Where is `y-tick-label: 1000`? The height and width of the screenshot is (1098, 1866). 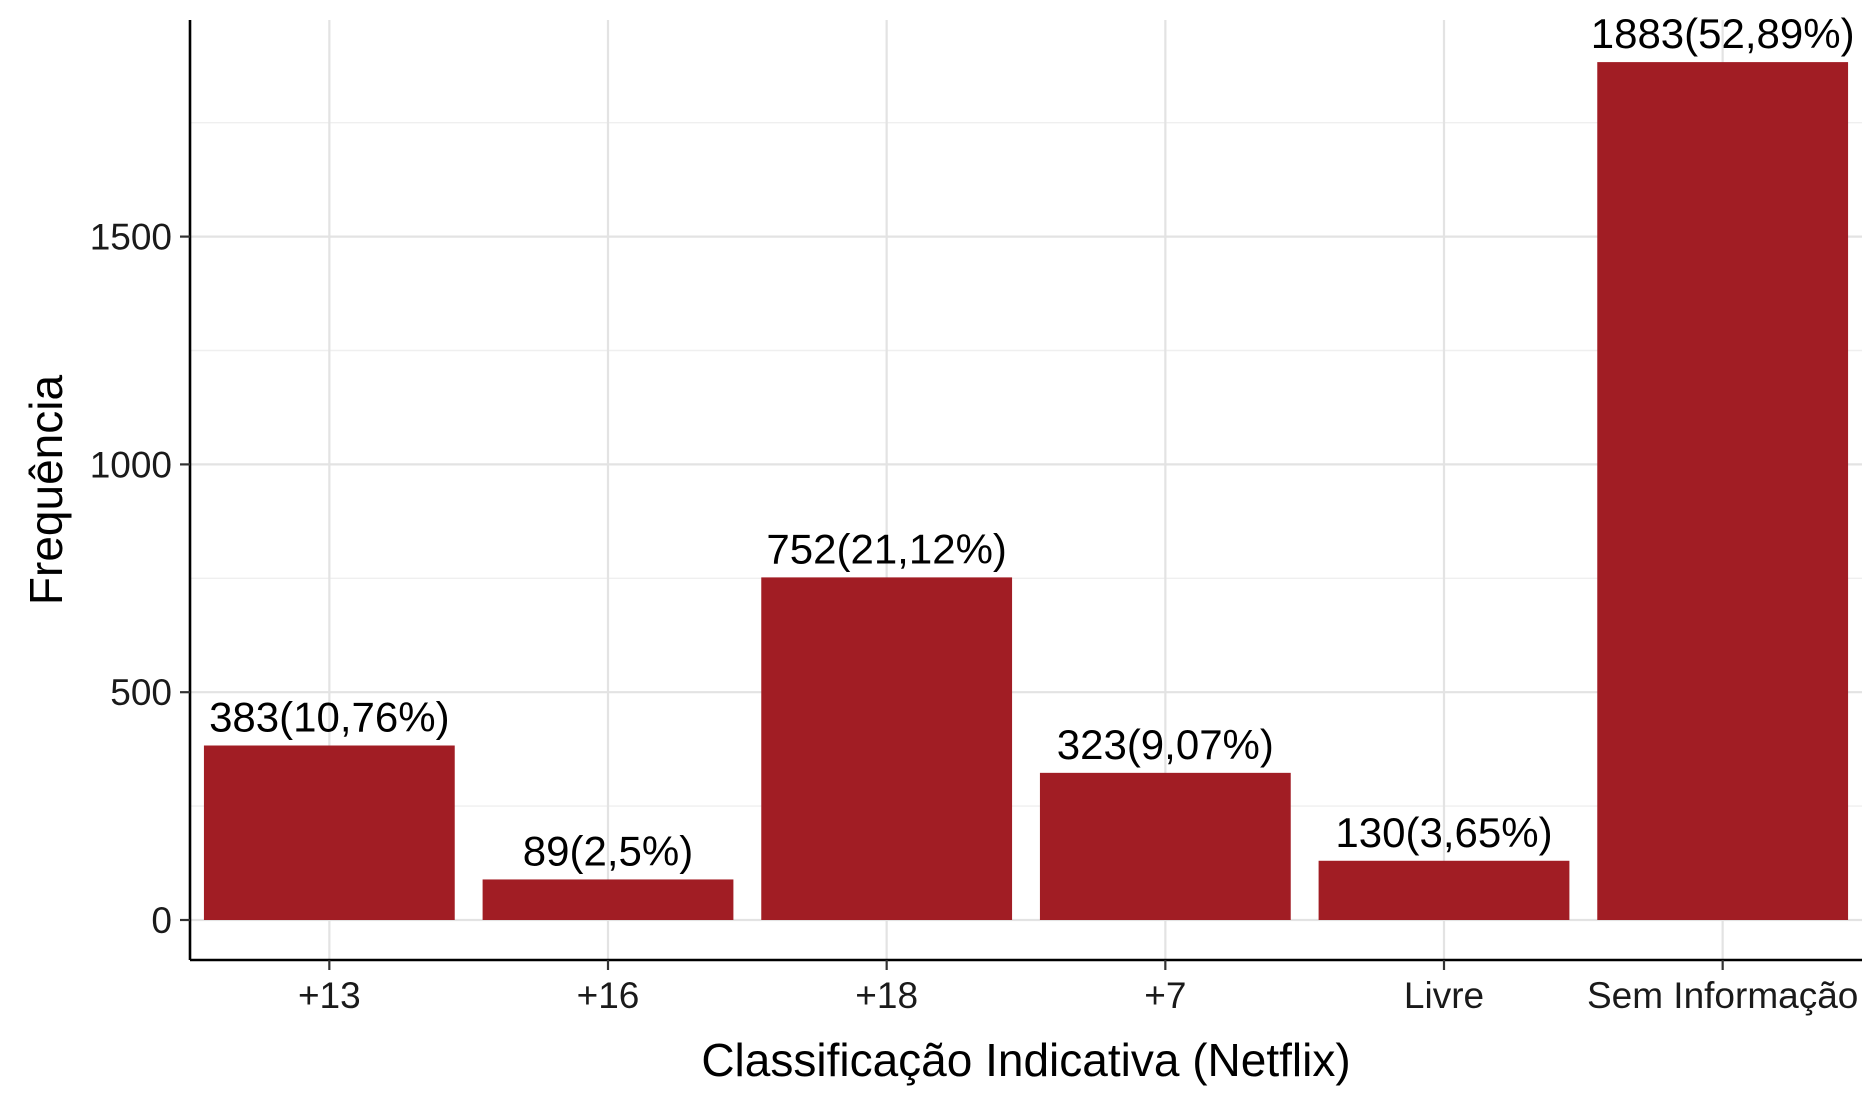
y-tick-label: 1000 is located at coordinates (131, 464).